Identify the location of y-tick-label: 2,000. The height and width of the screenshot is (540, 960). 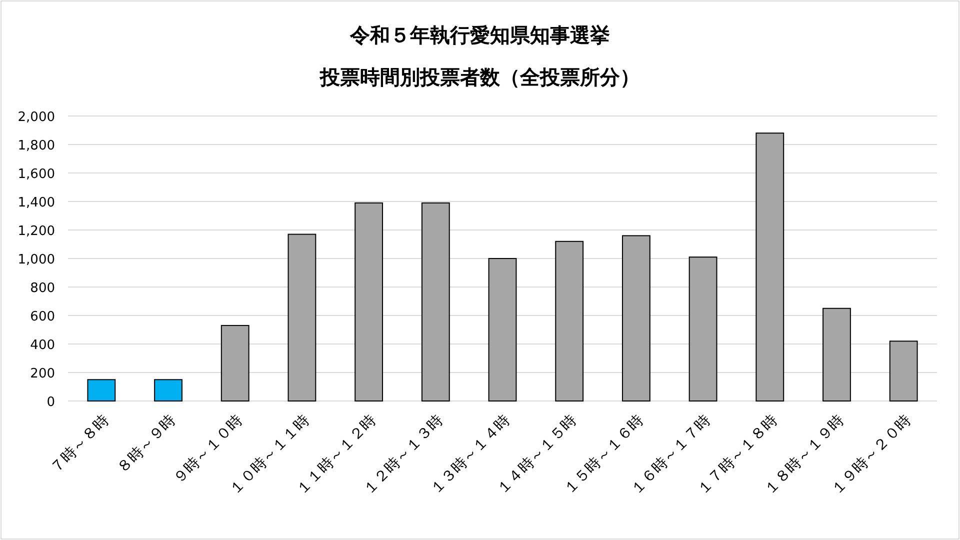
(36, 117).